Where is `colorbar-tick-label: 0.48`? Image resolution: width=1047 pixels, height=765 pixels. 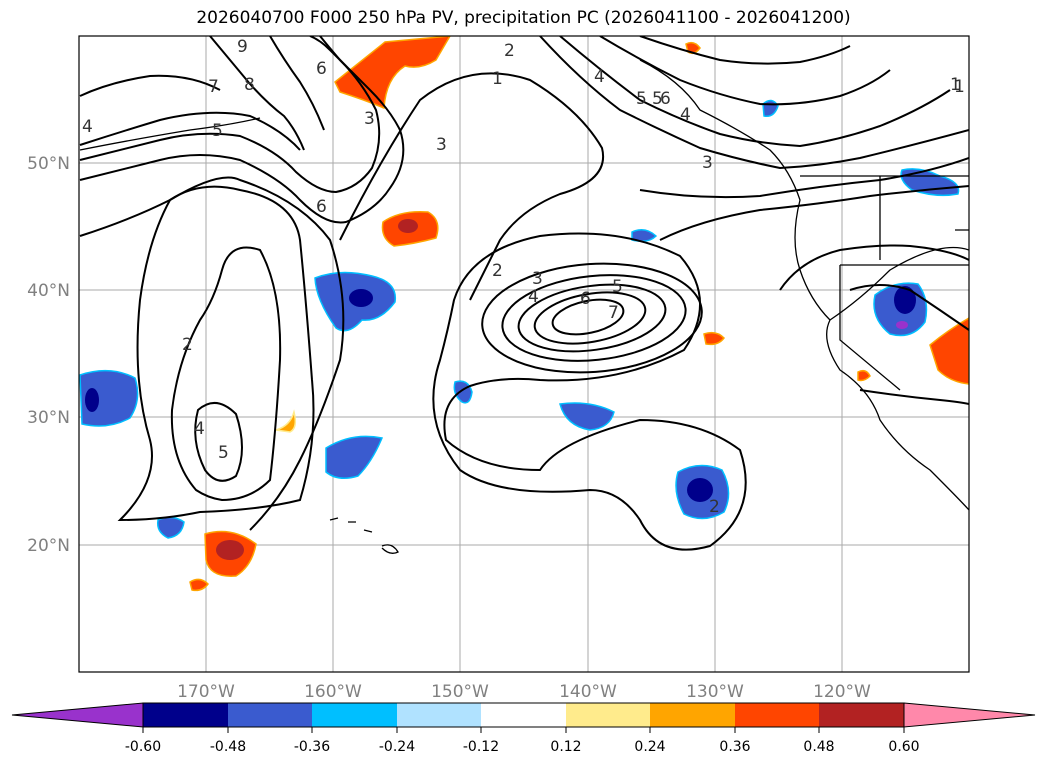 colorbar-tick-label: 0.48 is located at coordinates (818, 747).